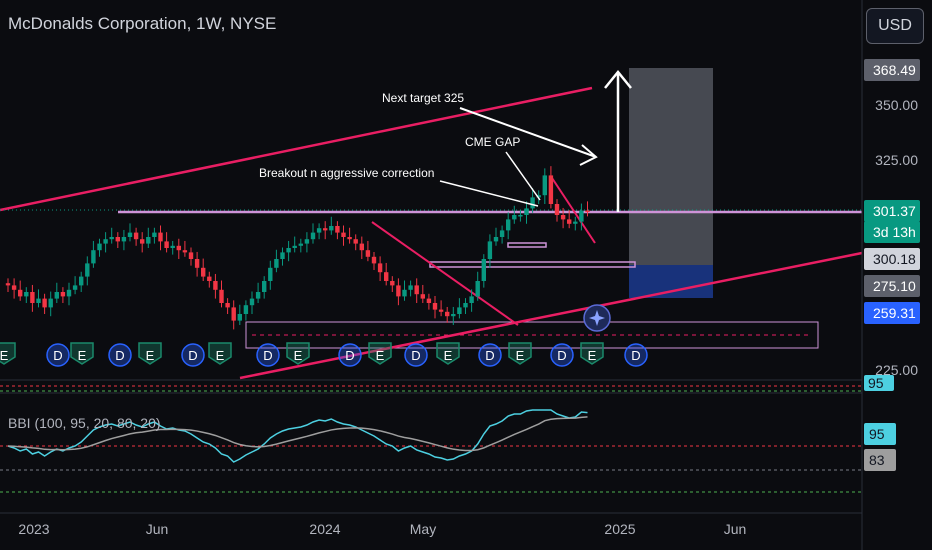 The width and height of the screenshot is (932, 550). What do you see at coordinates (346, 173) in the screenshot?
I see `breakout-annotation: Breakout n aggressive correction` at bounding box center [346, 173].